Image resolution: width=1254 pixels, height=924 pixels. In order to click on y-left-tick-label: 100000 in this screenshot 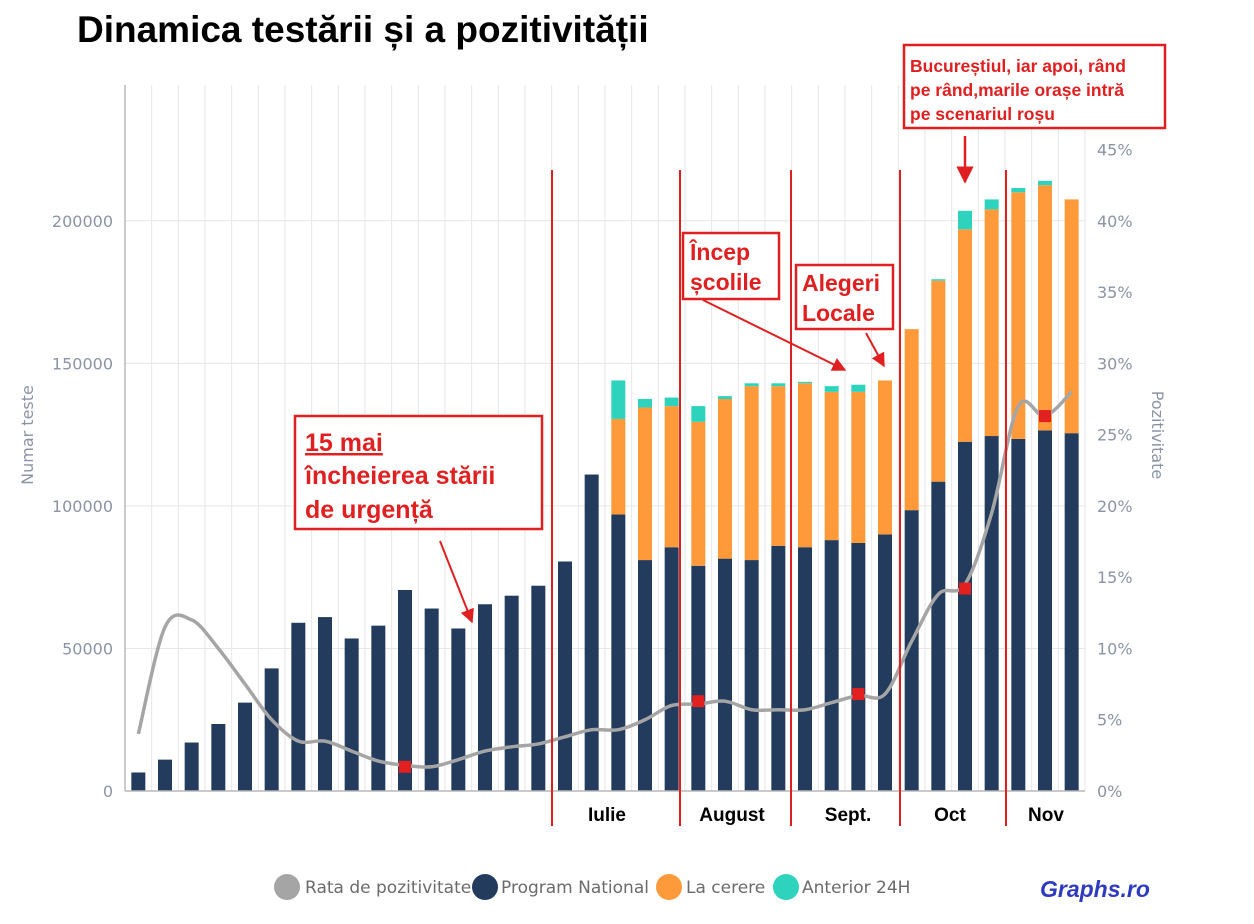, I will do `click(82, 506)`.